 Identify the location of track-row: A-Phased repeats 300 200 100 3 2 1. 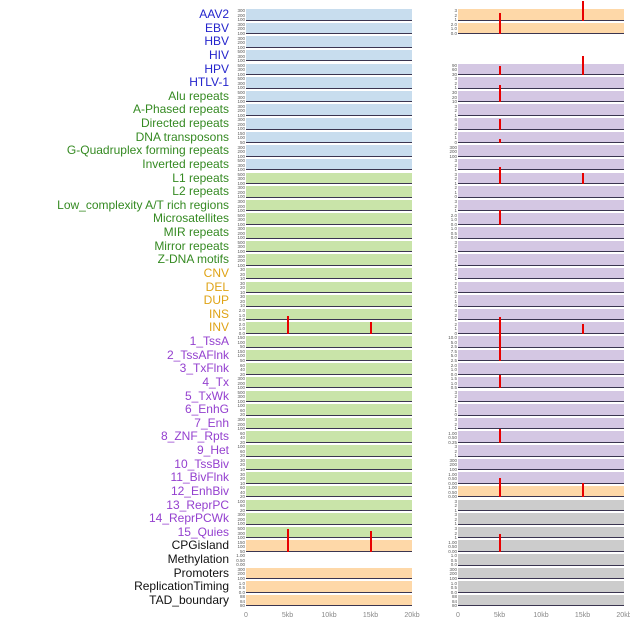
(312, 110).